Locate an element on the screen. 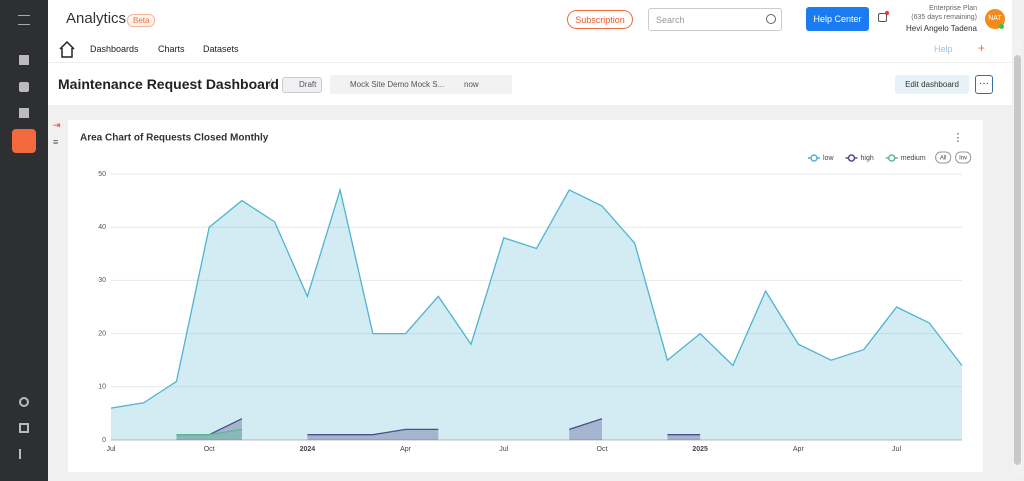 This screenshot has width=1024, height=481. edit-dashboard-button: Edit dashboard is located at coordinates (932, 84).